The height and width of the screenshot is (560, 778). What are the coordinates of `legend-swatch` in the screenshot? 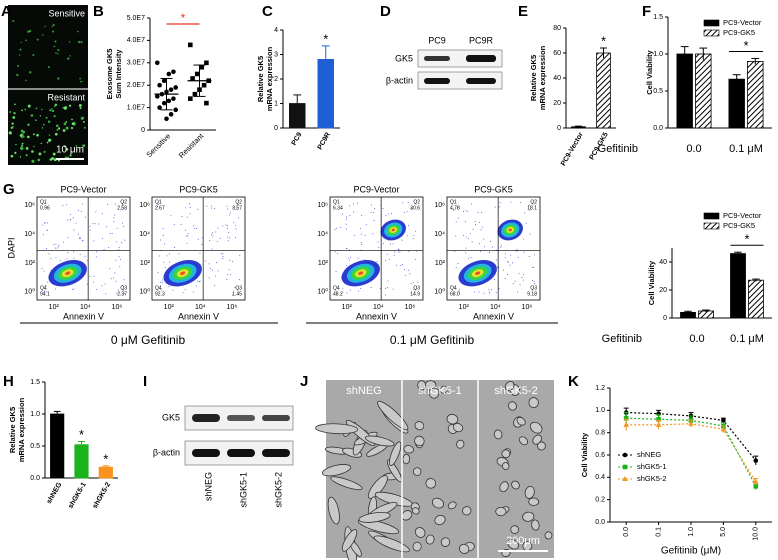 It's located at (711, 33).